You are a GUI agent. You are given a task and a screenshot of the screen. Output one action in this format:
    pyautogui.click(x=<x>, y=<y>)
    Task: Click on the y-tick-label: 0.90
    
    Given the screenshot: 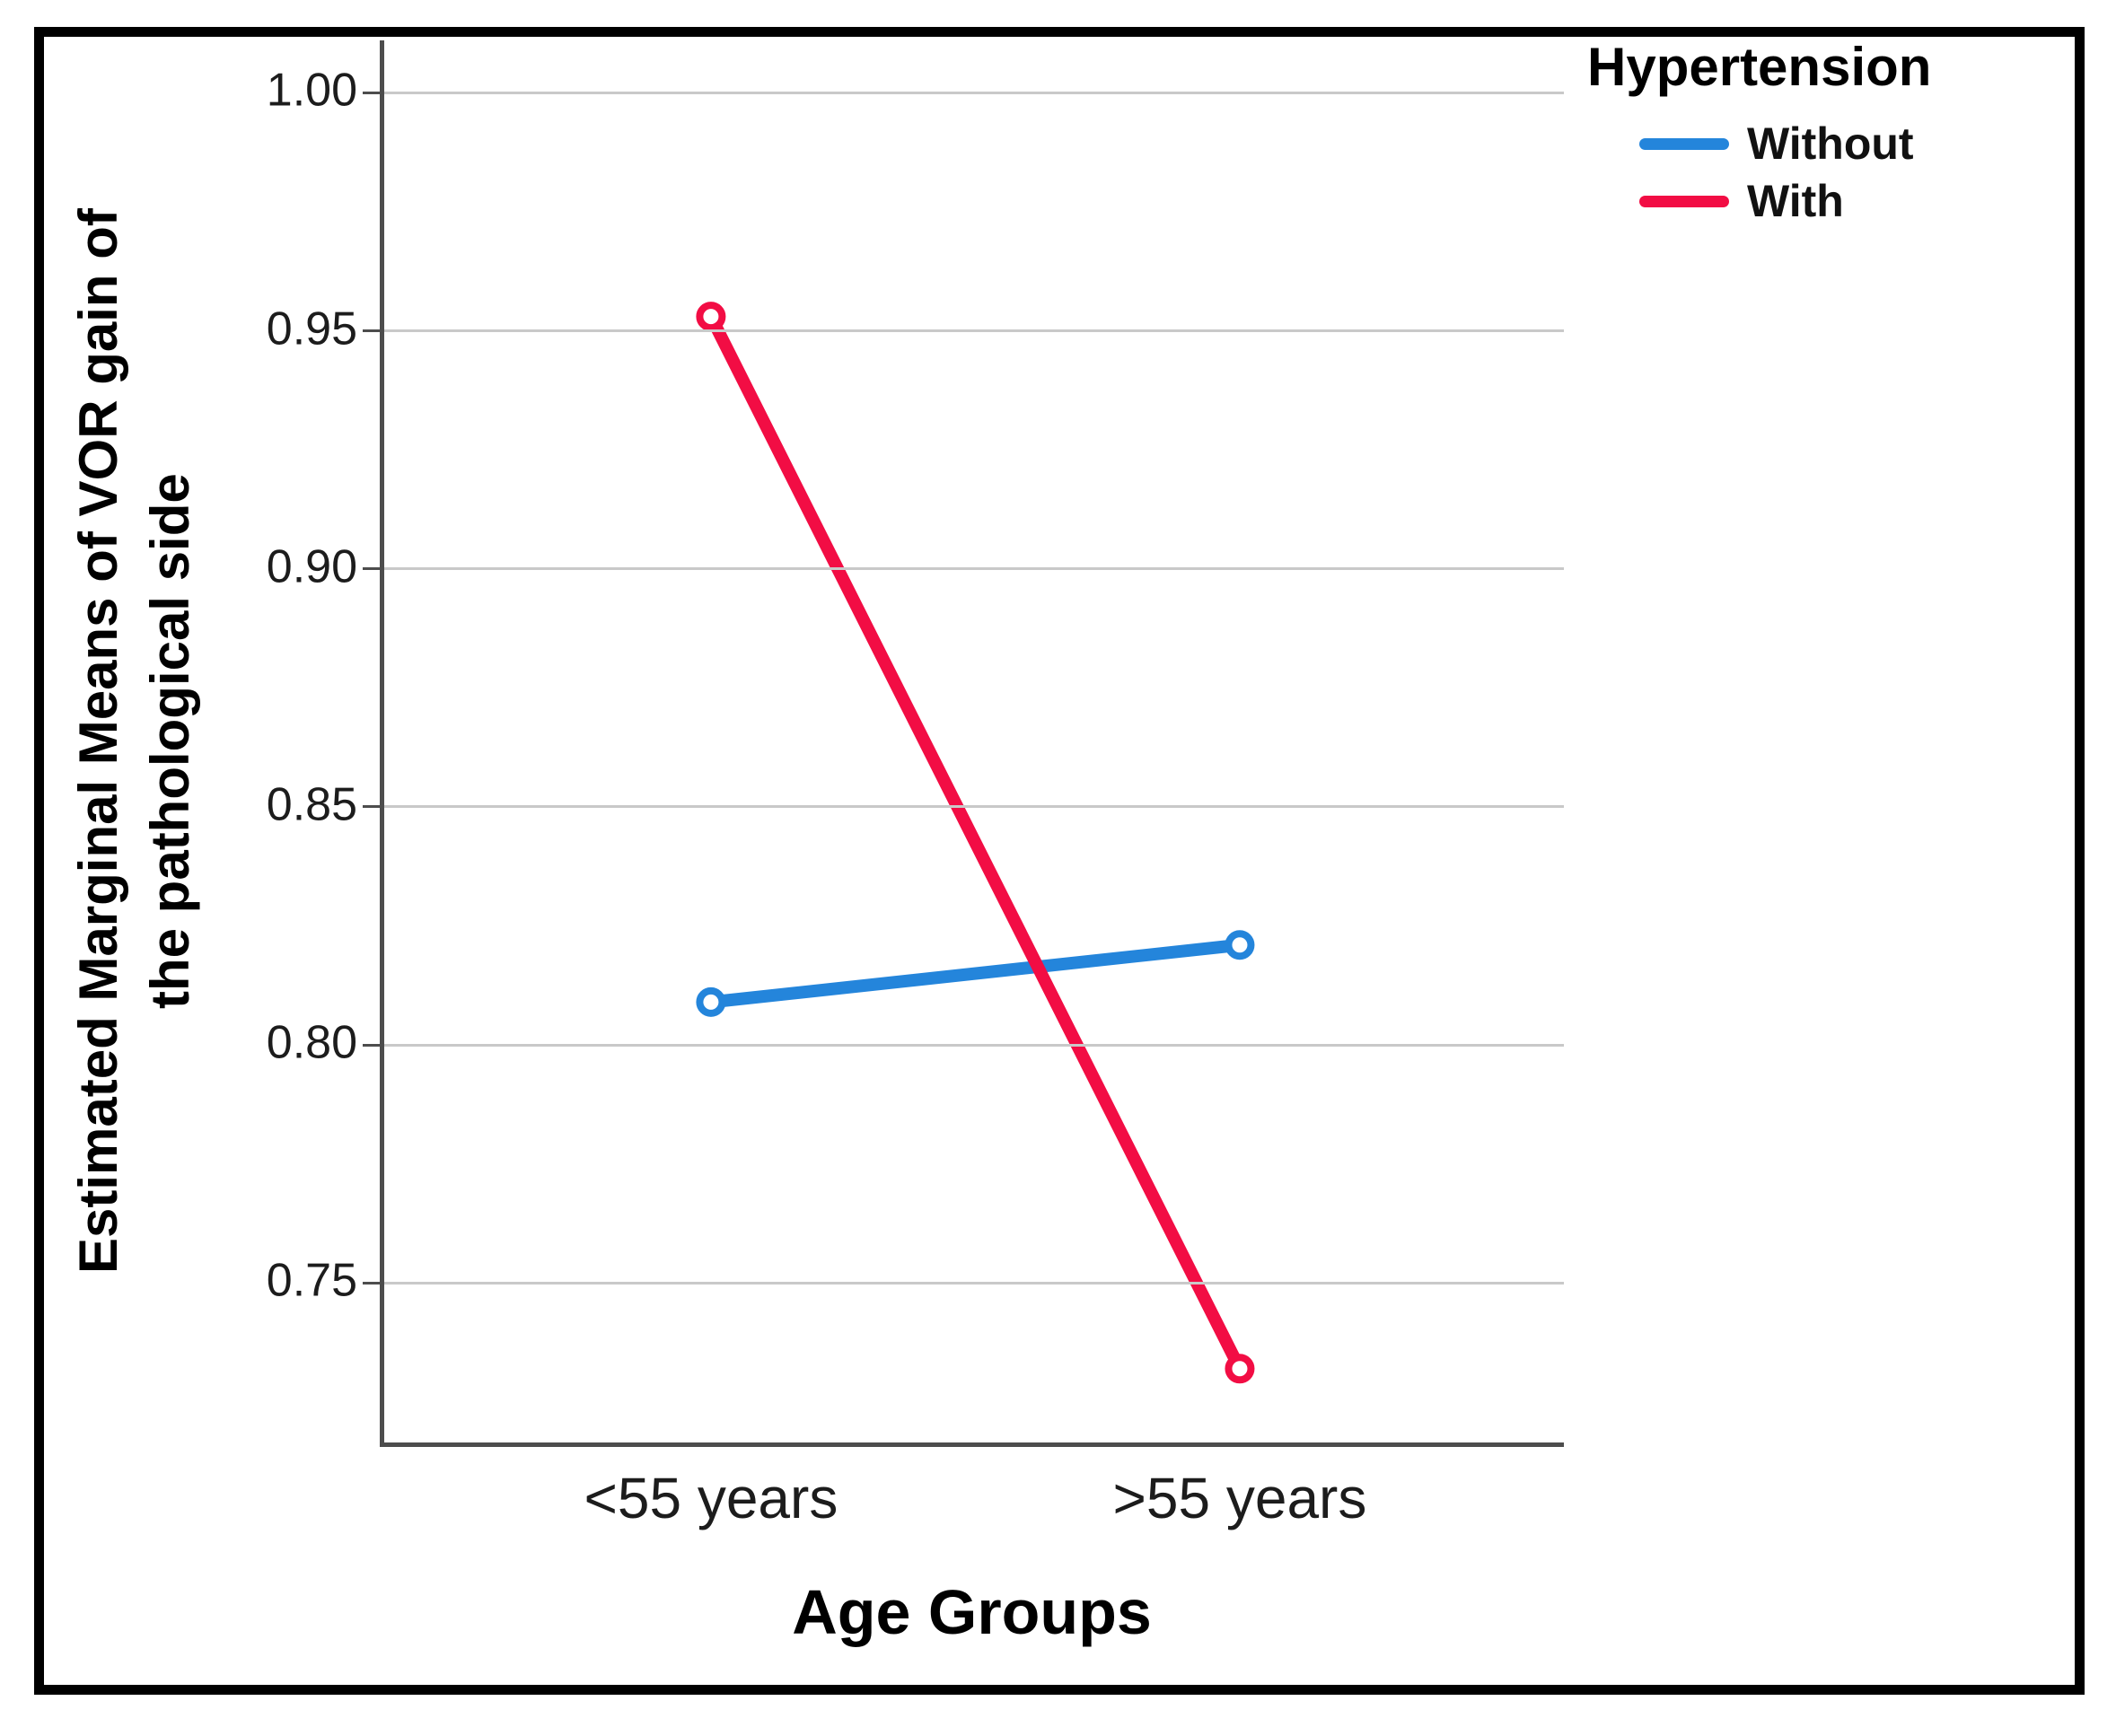 What is the action you would take?
    pyautogui.click(x=311, y=567)
    